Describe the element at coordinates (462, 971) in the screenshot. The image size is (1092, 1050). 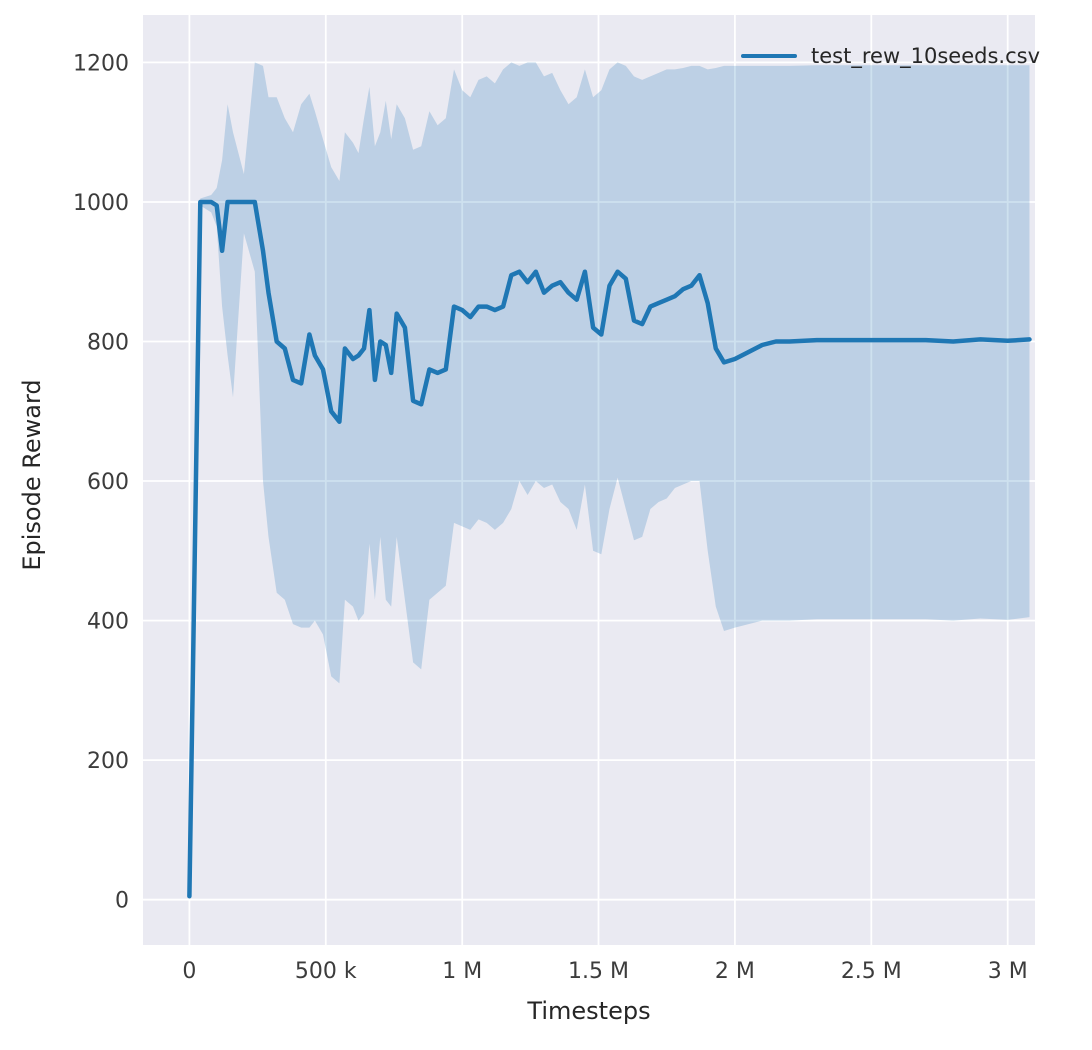
I see `x-tick-label: 1 M` at that location.